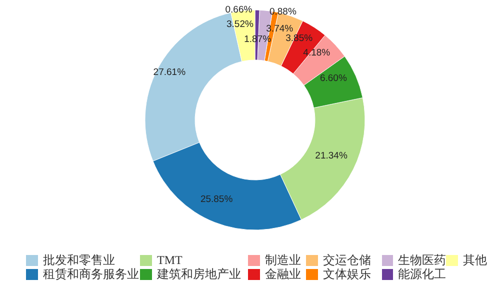  Describe the element at coordinates (239, 10) in the screenshot. I see `data-label: 0.66%` at that location.